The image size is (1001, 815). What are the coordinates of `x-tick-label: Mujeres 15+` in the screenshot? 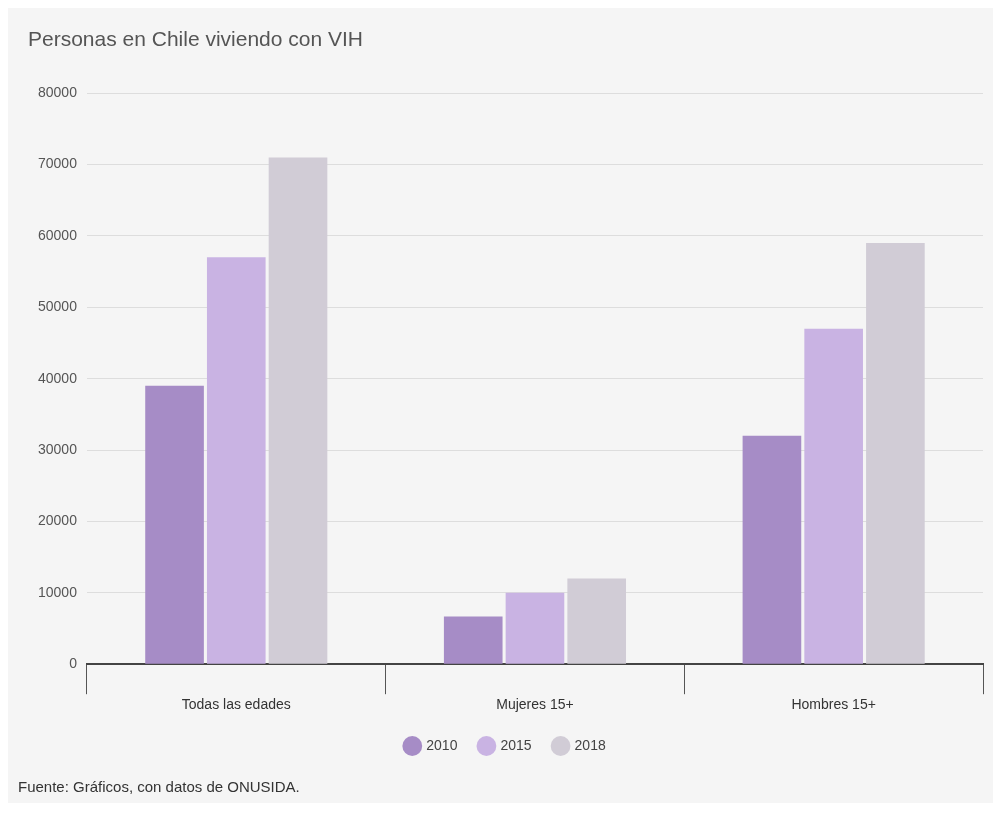 It's located at (535, 704).